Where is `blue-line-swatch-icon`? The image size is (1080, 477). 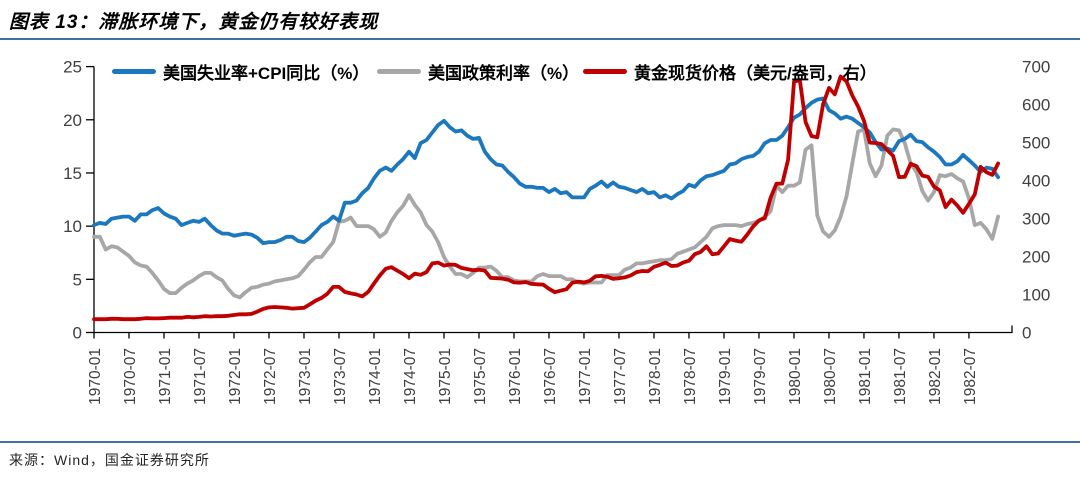
blue-line-swatch-icon is located at coordinates (134, 71).